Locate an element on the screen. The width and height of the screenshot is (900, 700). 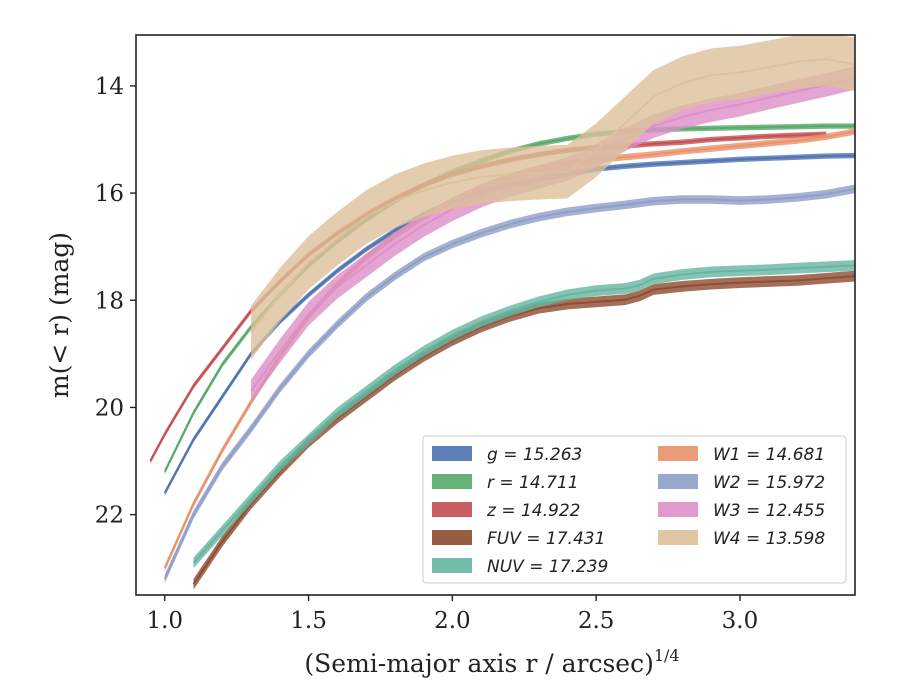
x-tick-label: 2.5 is located at coordinates (596, 621).